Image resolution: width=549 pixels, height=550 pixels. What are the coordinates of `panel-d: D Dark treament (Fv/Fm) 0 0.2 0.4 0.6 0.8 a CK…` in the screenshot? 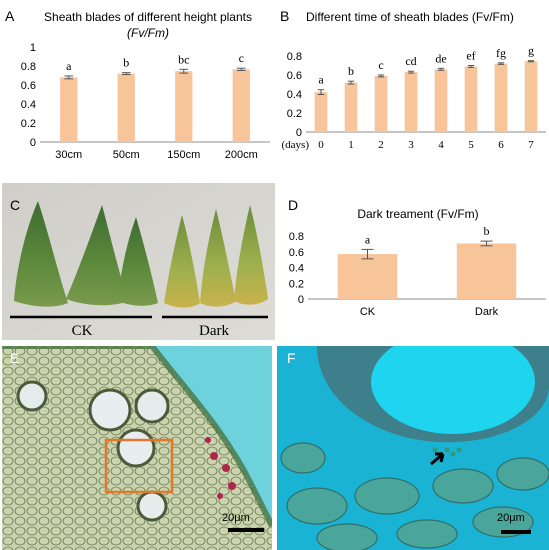 It's located at (412, 261).